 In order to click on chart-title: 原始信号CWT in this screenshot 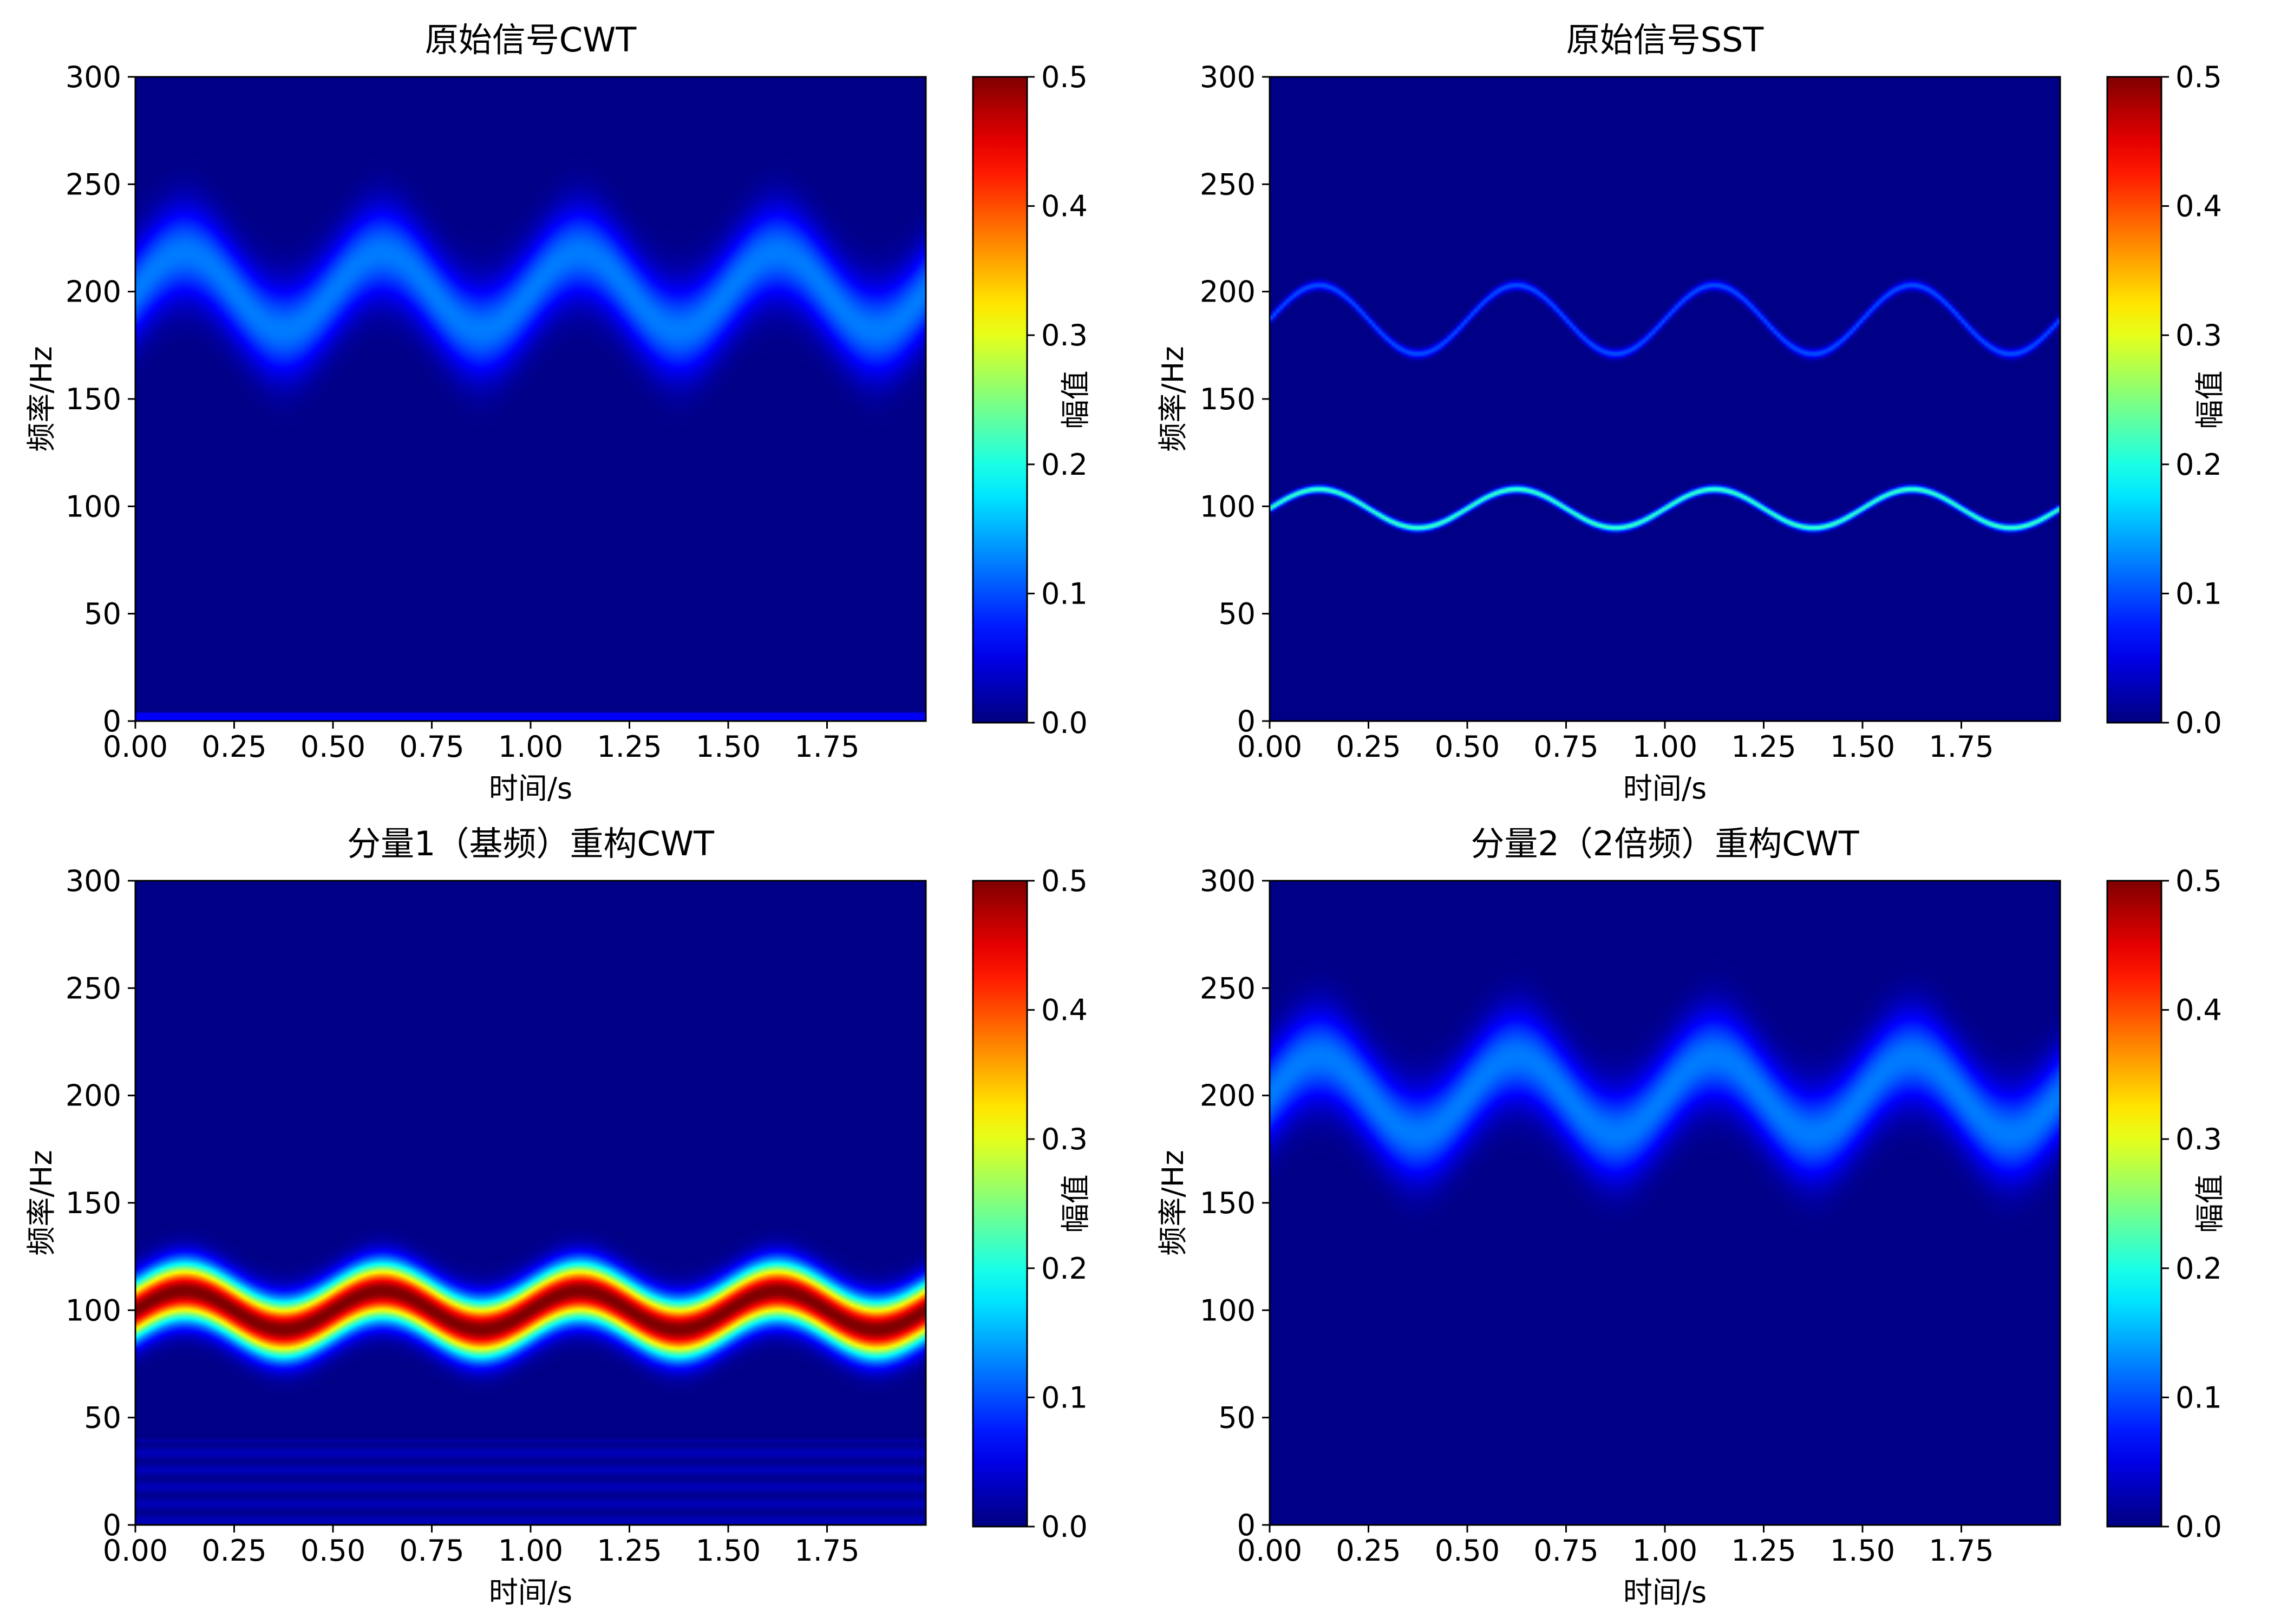, I will do `click(531, 40)`.